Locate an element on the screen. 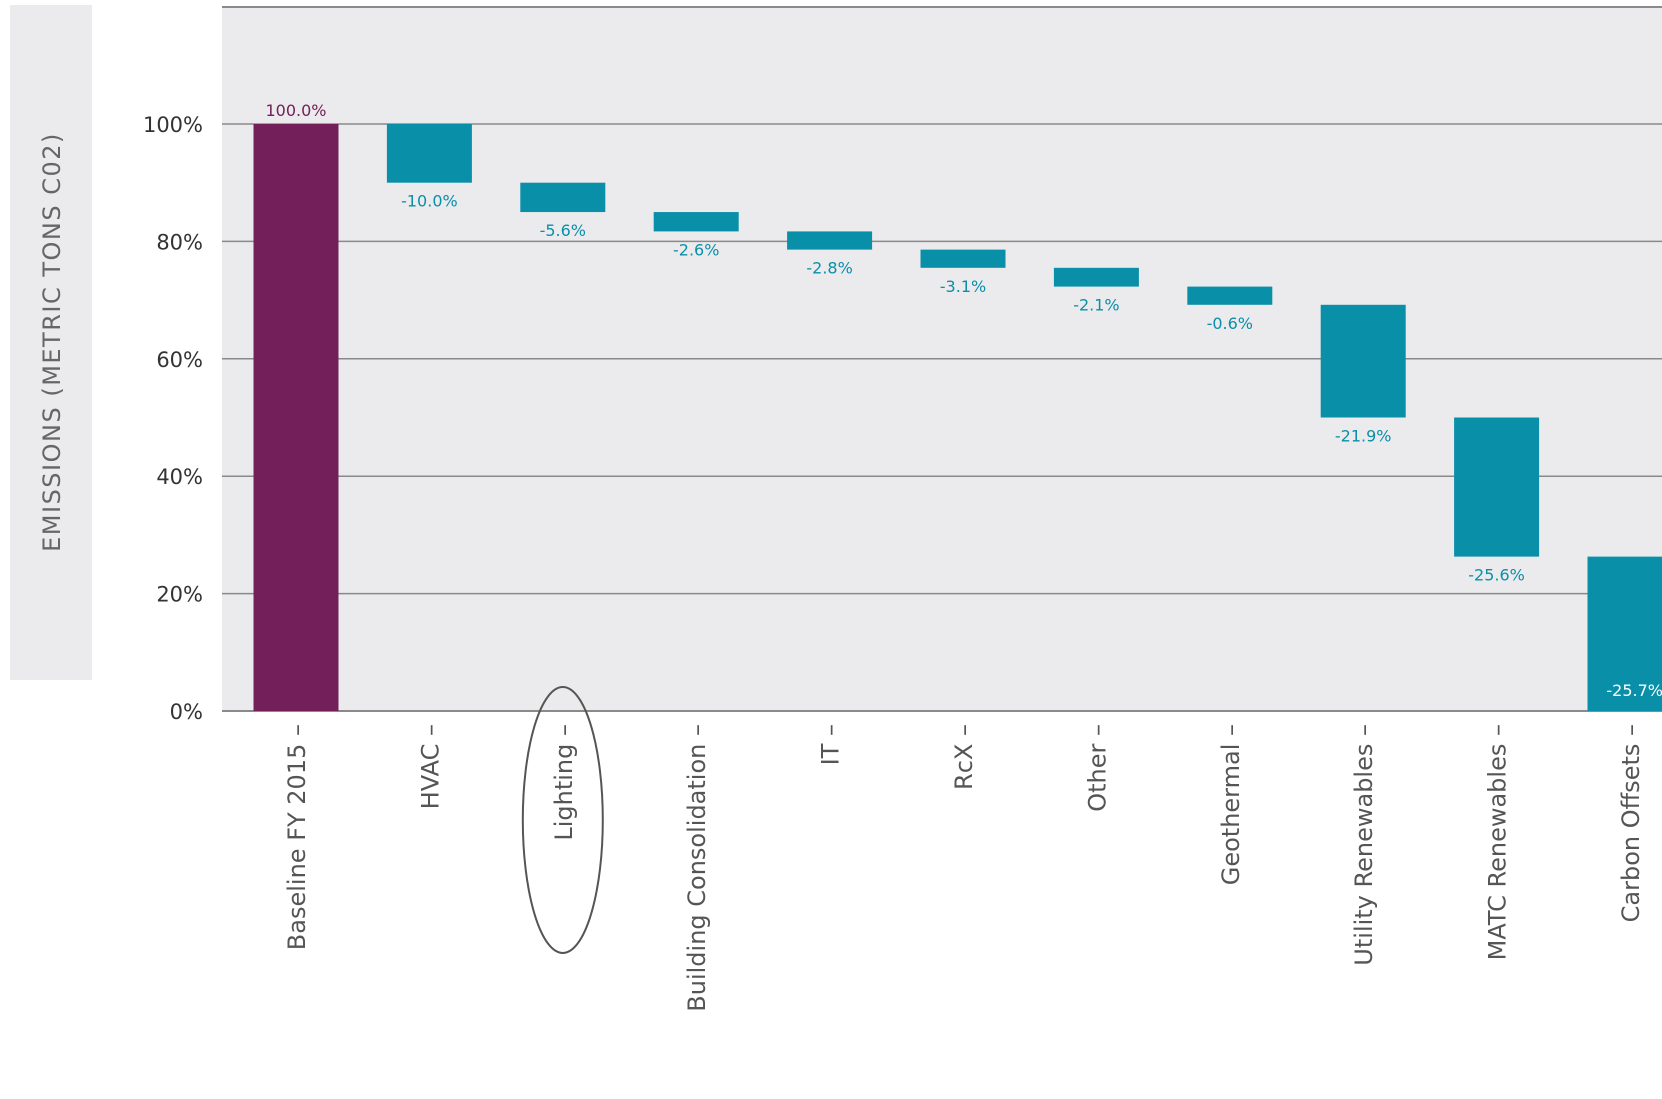 The image size is (1662, 1099). x-tick-label: IT – is located at coordinates (831, 744).